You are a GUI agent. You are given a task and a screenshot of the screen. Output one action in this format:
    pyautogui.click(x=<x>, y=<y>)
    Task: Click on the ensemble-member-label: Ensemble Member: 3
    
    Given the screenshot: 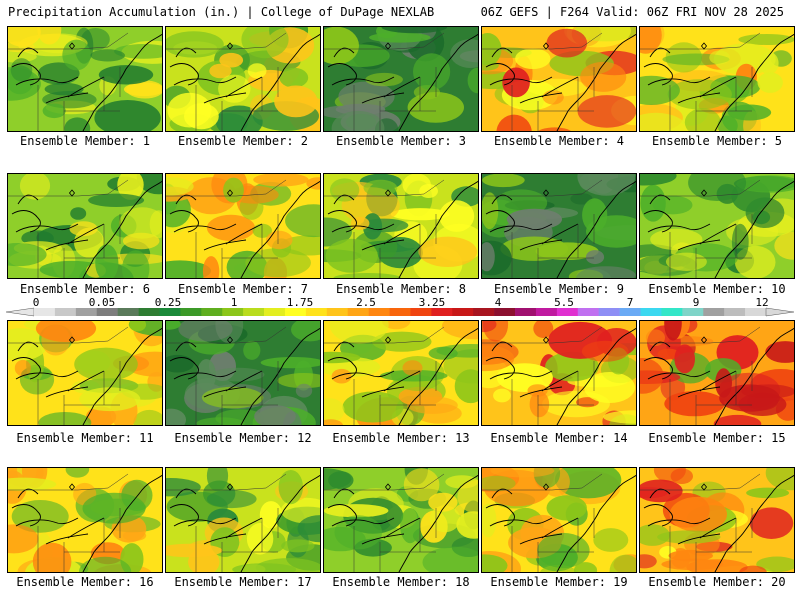 What is the action you would take?
    pyautogui.click(x=401, y=141)
    